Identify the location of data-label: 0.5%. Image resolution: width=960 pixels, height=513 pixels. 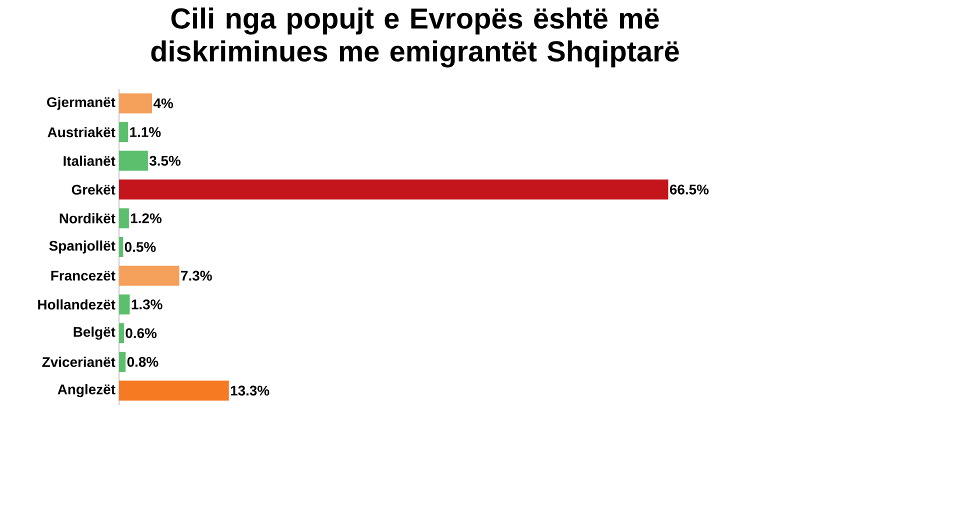
(140, 247).